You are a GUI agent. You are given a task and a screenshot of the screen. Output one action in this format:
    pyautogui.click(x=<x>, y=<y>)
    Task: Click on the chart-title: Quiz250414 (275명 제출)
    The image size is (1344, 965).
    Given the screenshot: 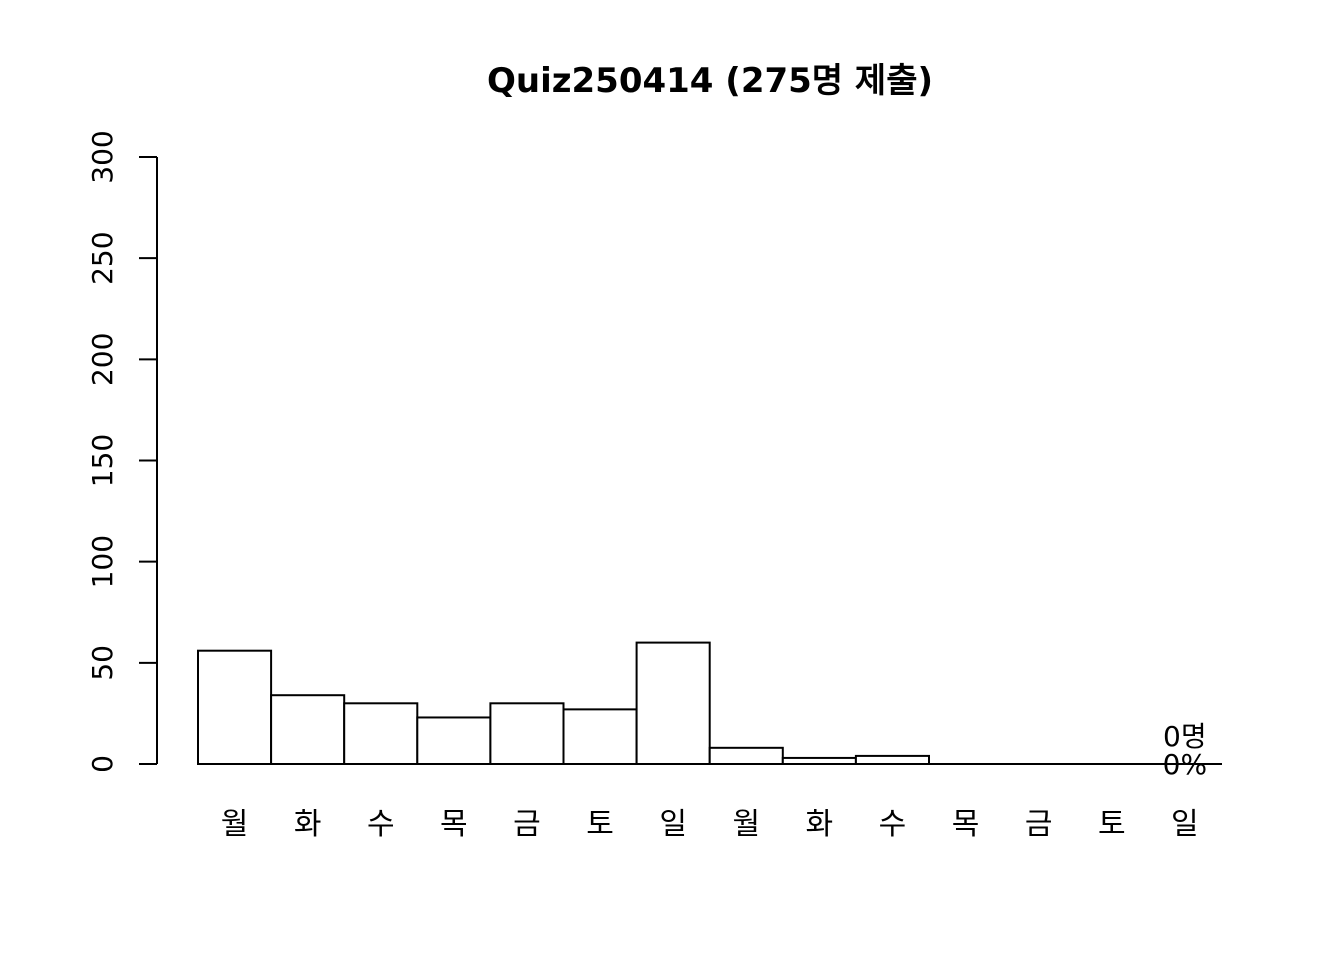 What is the action you would take?
    pyautogui.click(x=710, y=81)
    